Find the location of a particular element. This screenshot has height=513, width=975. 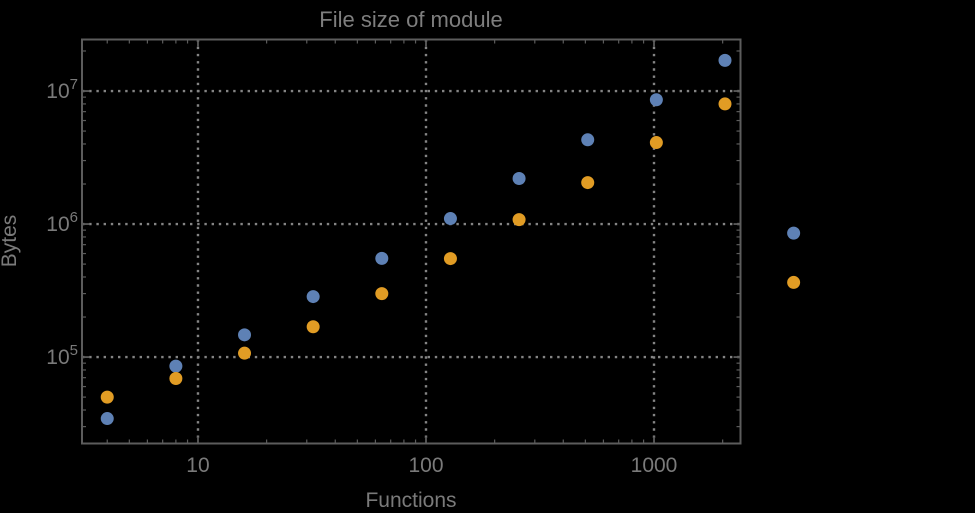

y-tick-exponent: 7 is located at coordinates (74, 84).